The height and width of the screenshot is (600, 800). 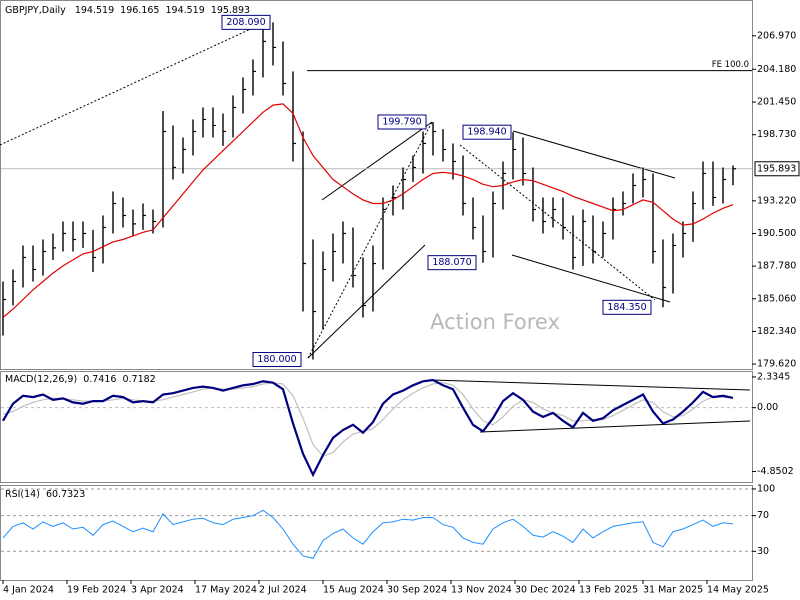 I want to click on macd-value: 0.7416, so click(x=99, y=379).